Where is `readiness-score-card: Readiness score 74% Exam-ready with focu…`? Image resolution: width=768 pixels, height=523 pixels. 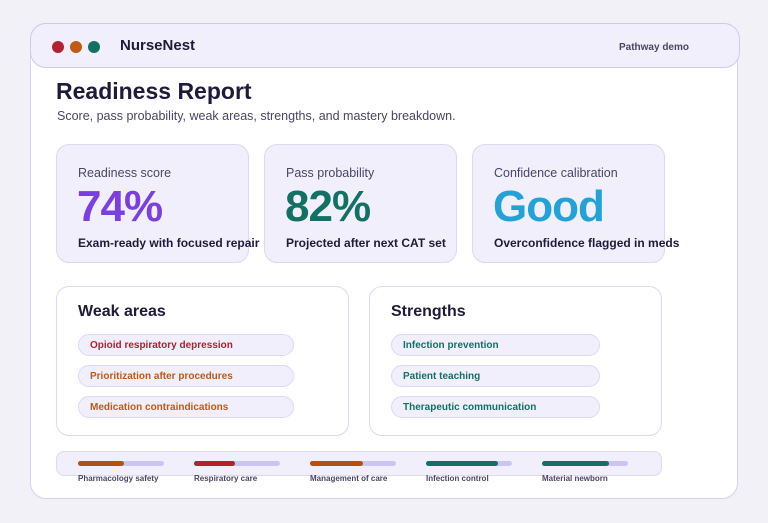 readiness-score-card: Readiness score 74% Exam-ready with focu… is located at coordinates (157, 203).